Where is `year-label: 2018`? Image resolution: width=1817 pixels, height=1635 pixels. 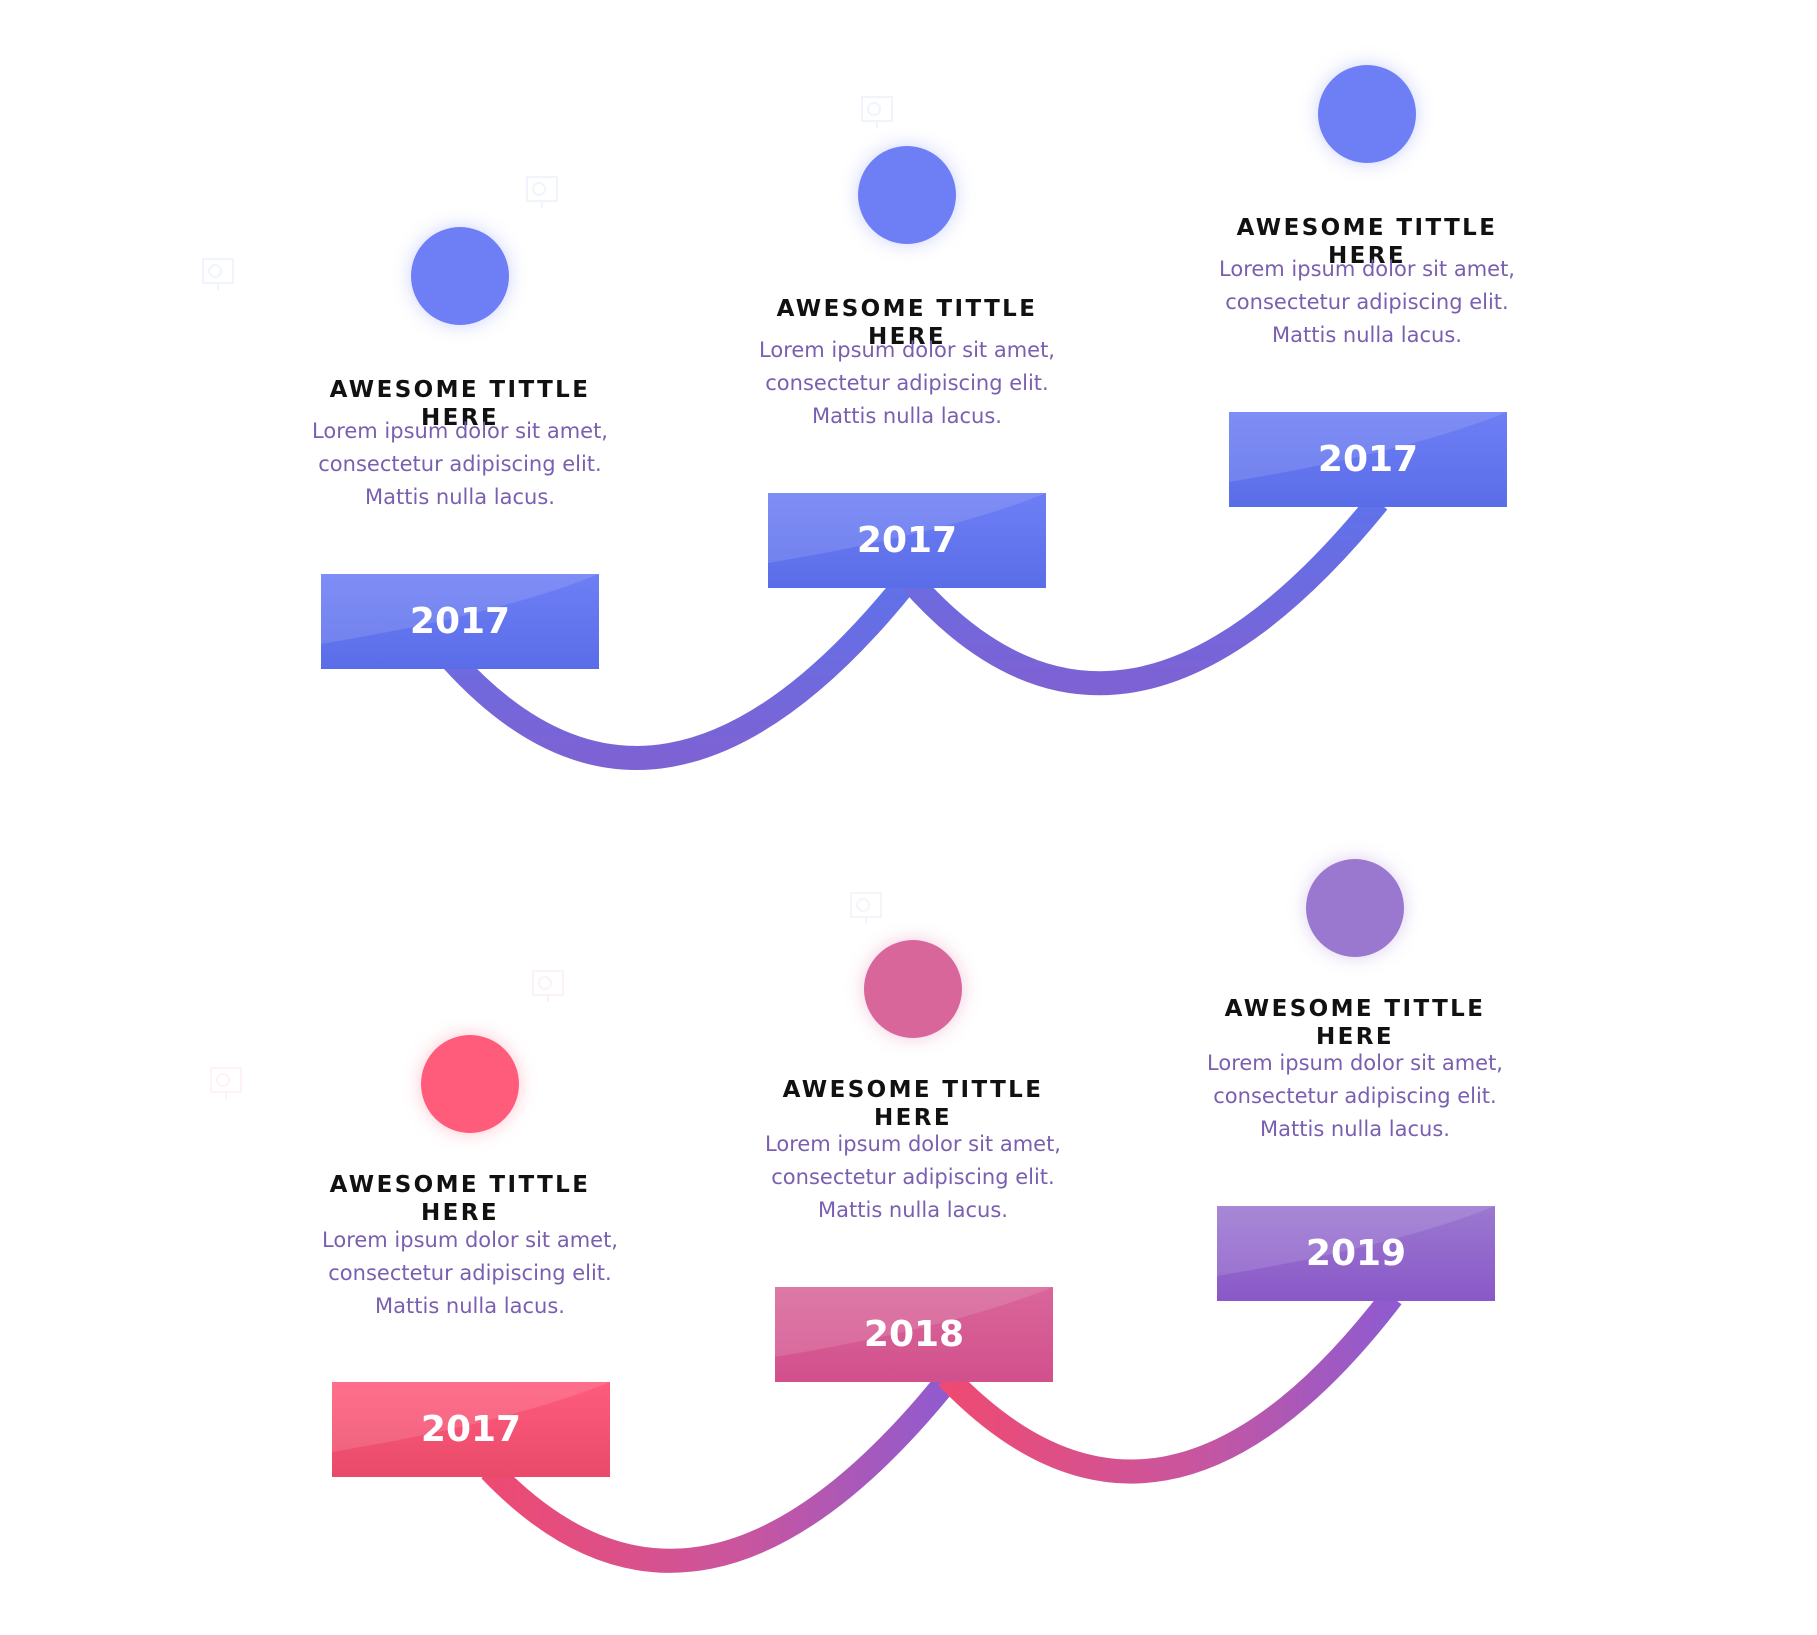
year-label: 2018 is located at coordinates (914, 1334).